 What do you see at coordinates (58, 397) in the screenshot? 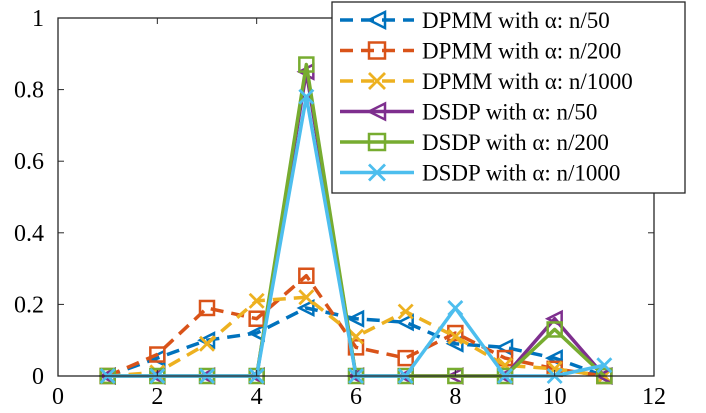
I see `x-tick-label: 0` at bounding box center [58, 397].